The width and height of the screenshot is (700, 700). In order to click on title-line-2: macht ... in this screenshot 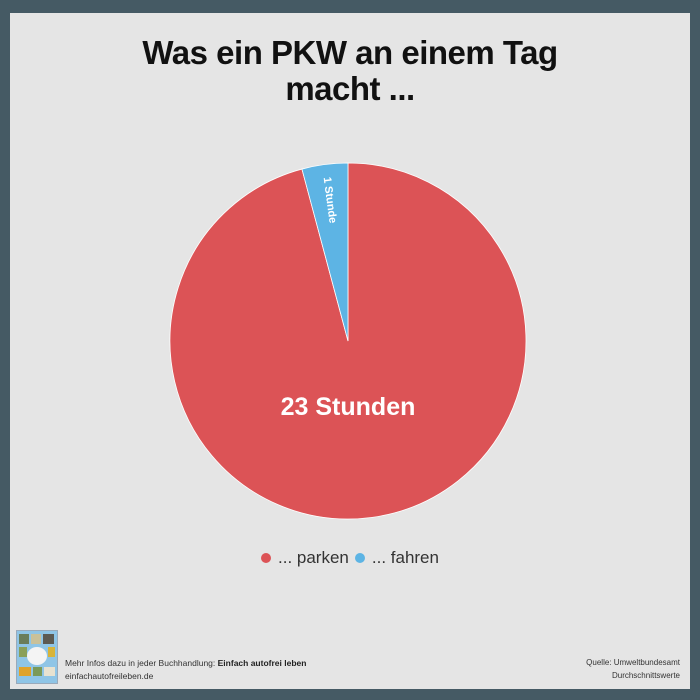, I will do `click(350, 88)`.